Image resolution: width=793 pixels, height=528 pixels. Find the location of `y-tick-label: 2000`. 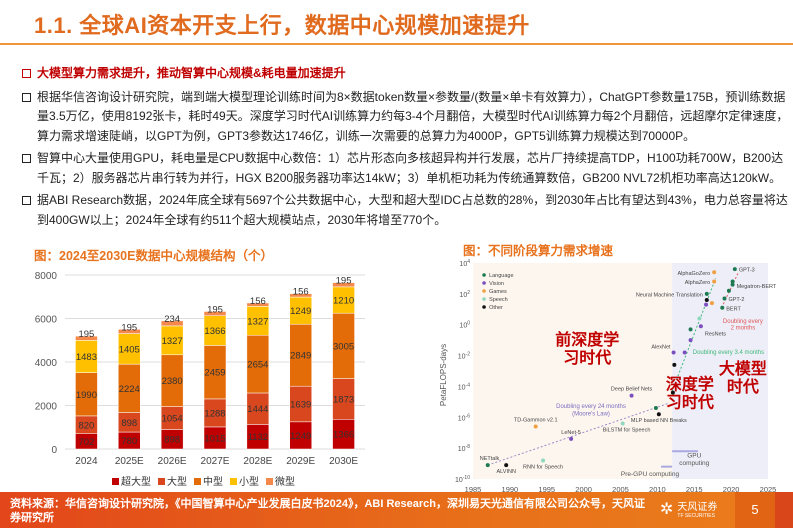

y-tick-label: 2000 is located at coordinates (46, 407).